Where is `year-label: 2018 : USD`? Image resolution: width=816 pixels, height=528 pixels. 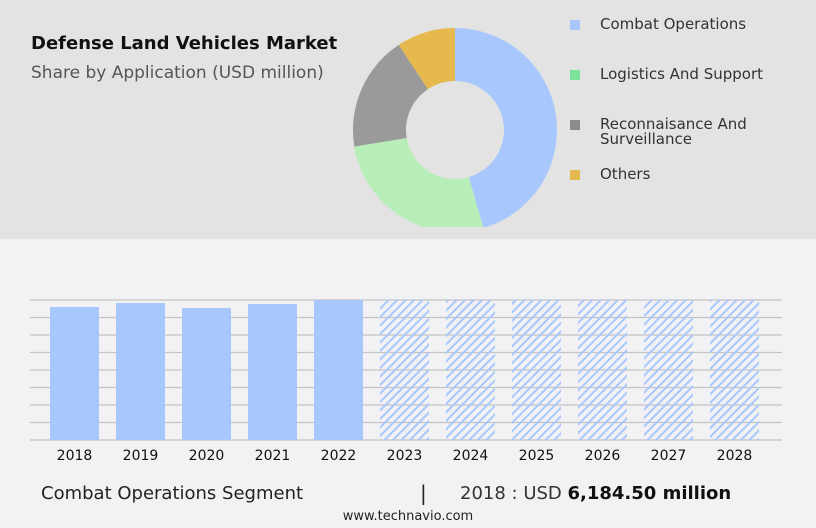 year-label: 2018 : USD is located at coordinates (514, 493).